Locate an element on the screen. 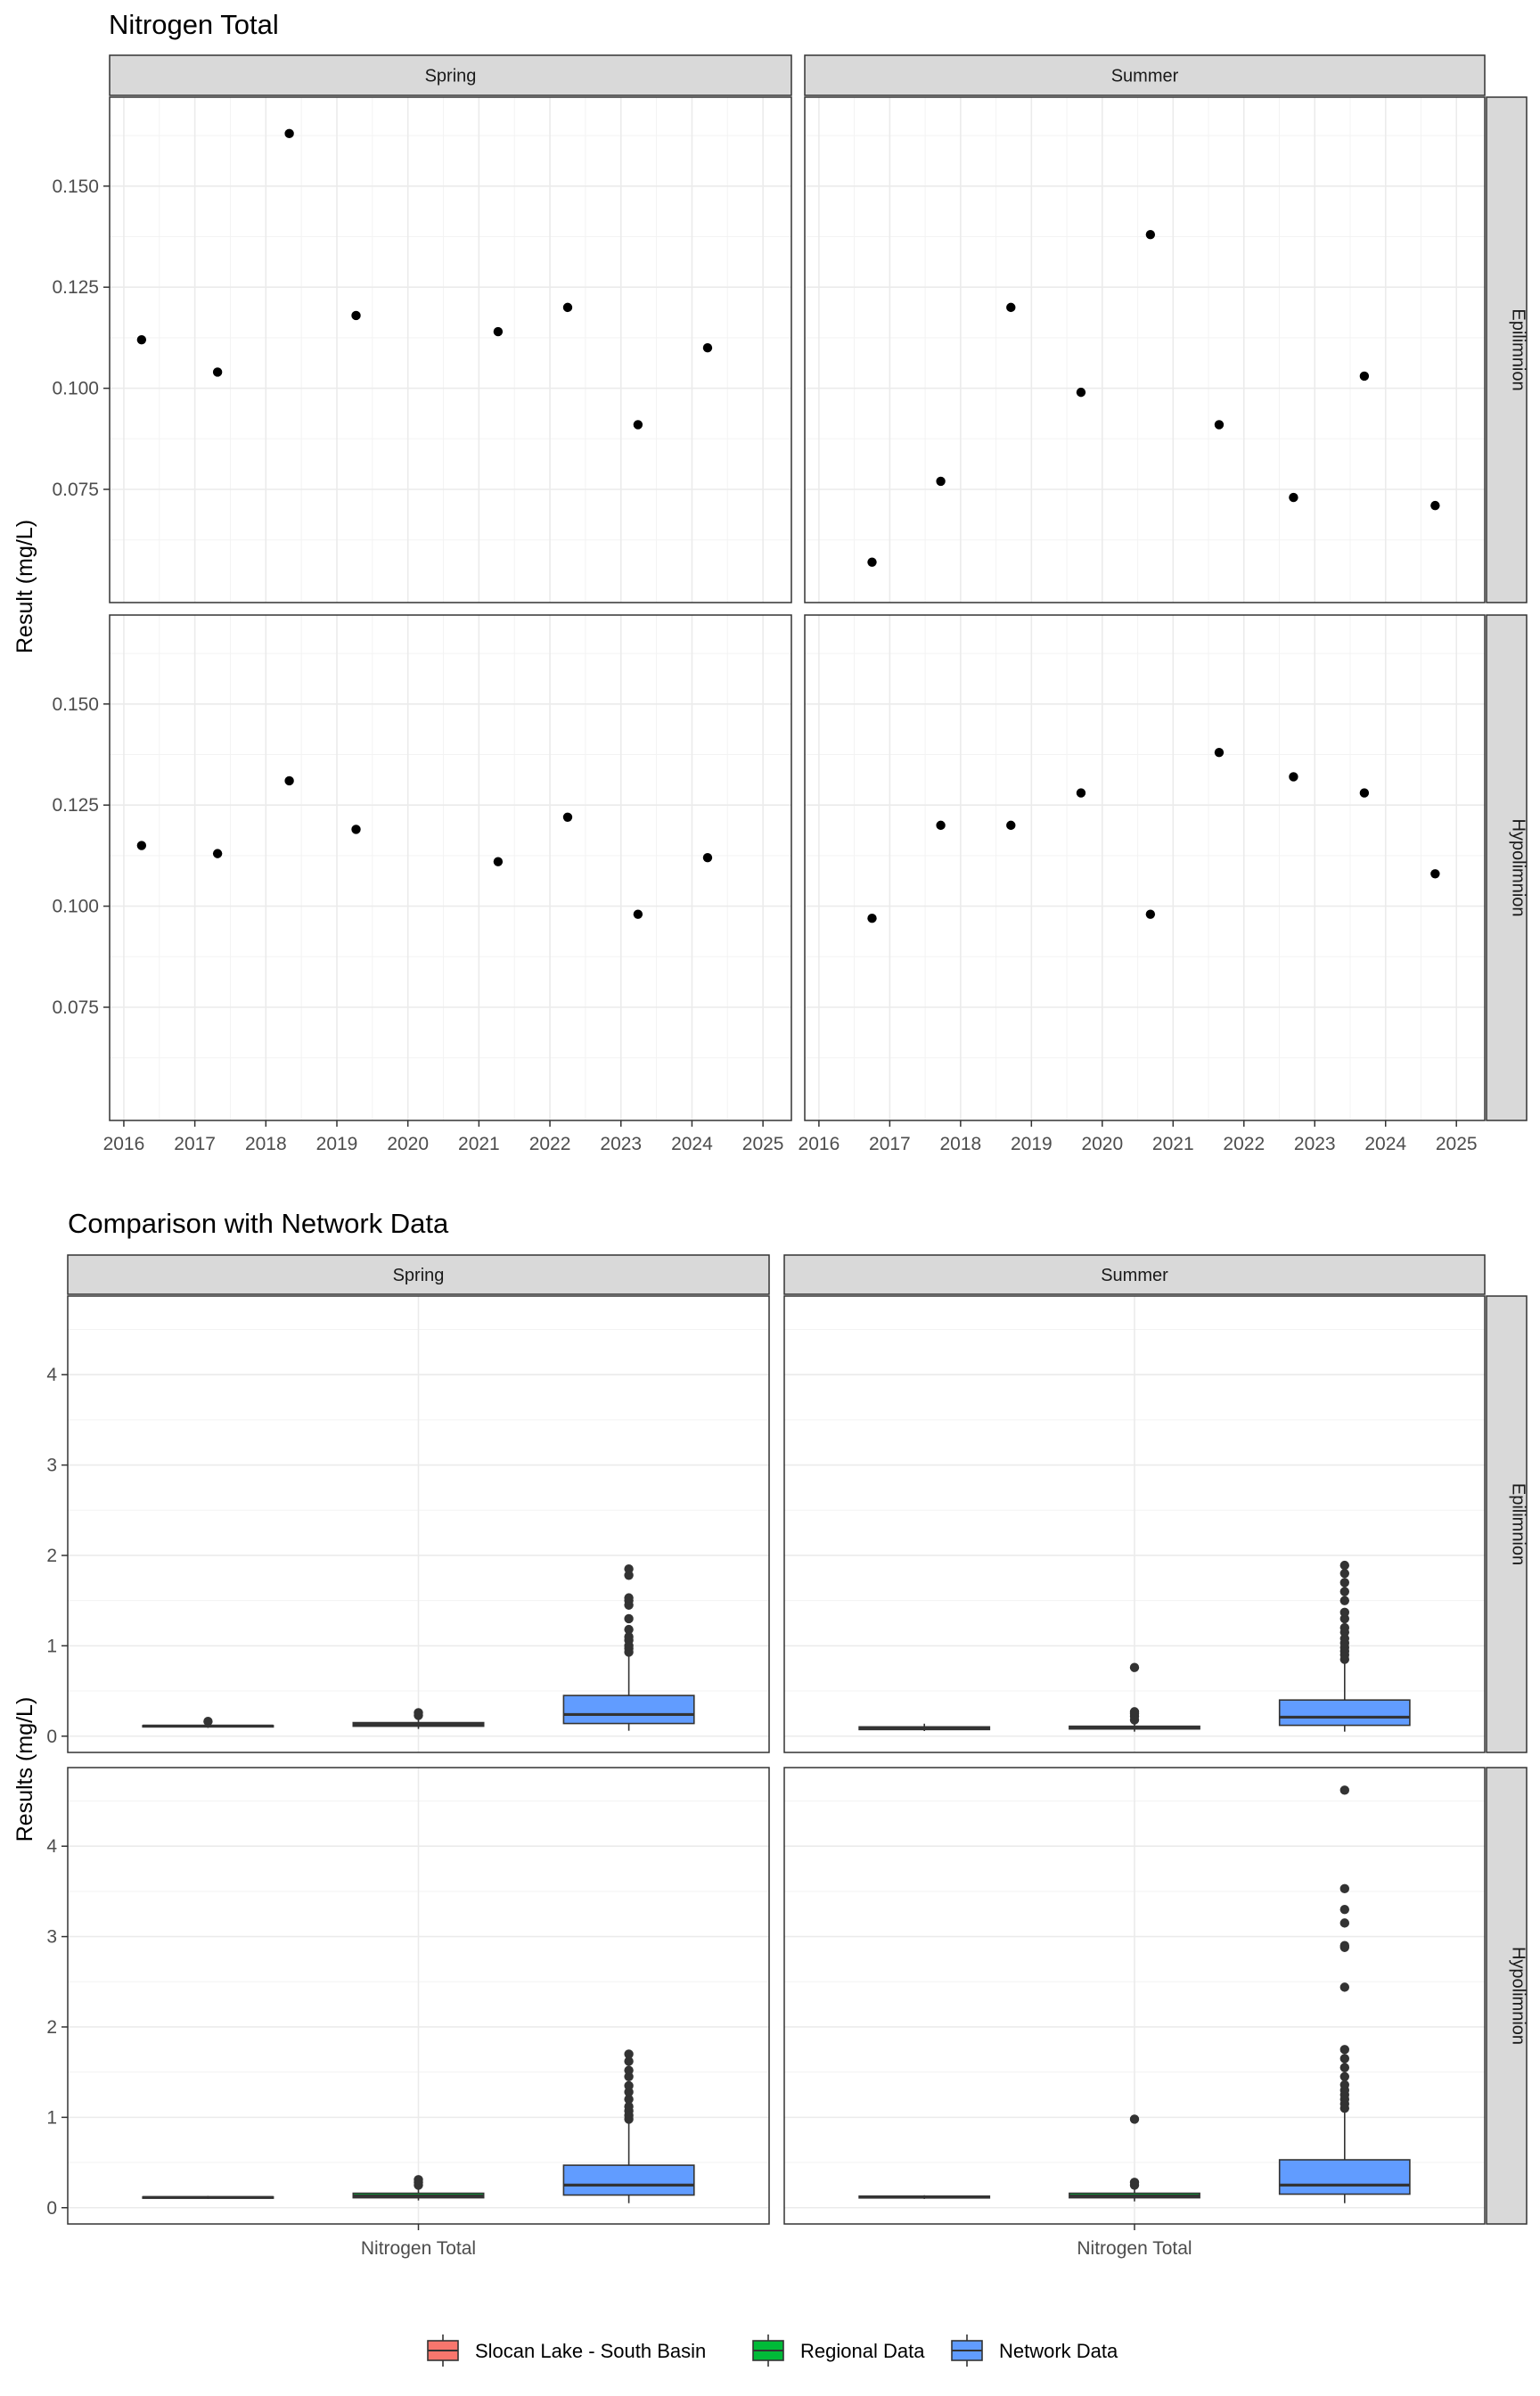 The width and height of the screenshot is (1540, 2396). facet-strip-label: Spring is located at coordinates (419, 1275).